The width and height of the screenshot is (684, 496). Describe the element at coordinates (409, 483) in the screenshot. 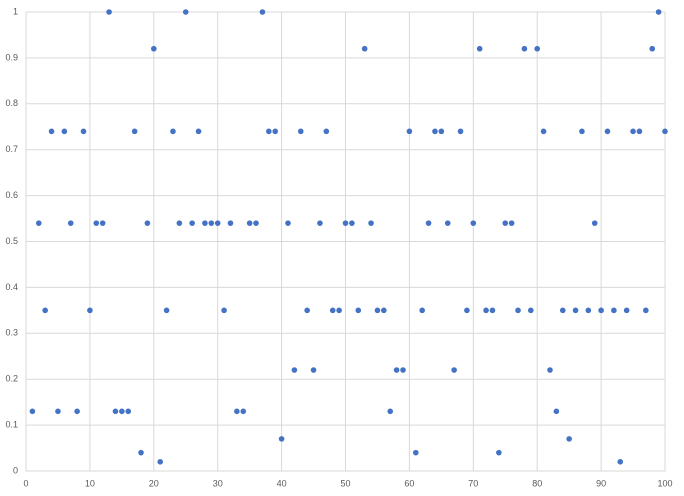

I see `x-tick-label: 60` at that location.